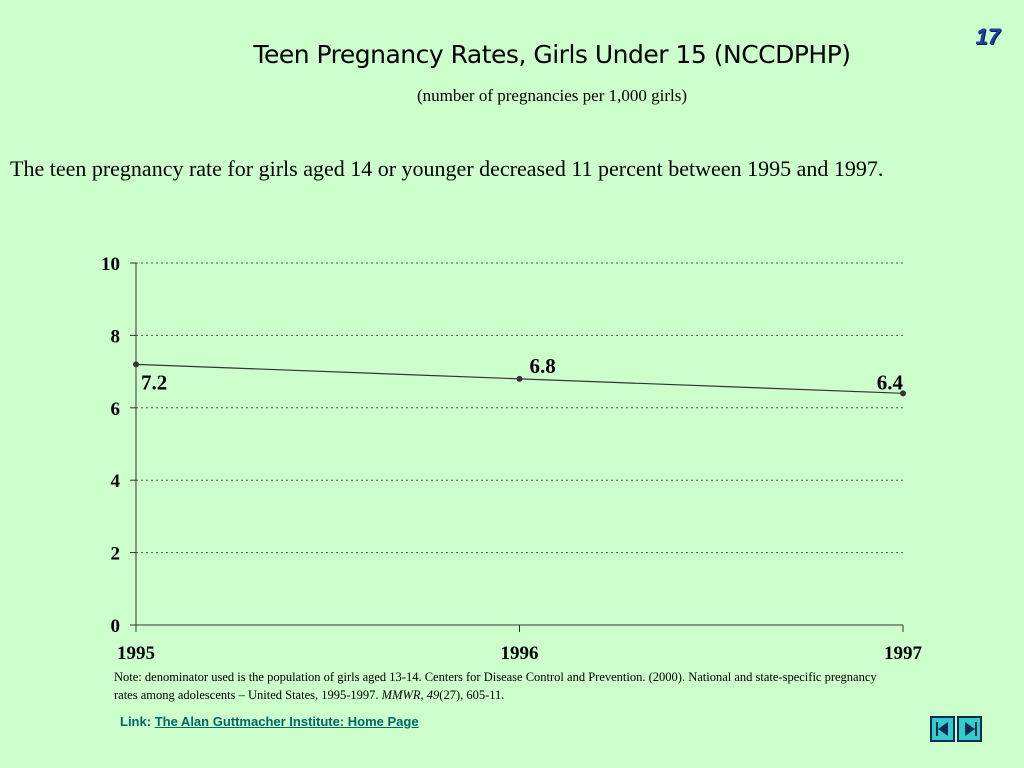 The height and width of the screenshot is (768, 1024). What do you see at coordinates (890, 382) in the screenshot?
I see `data-label: 6.4` at bounding box center [890, 382].